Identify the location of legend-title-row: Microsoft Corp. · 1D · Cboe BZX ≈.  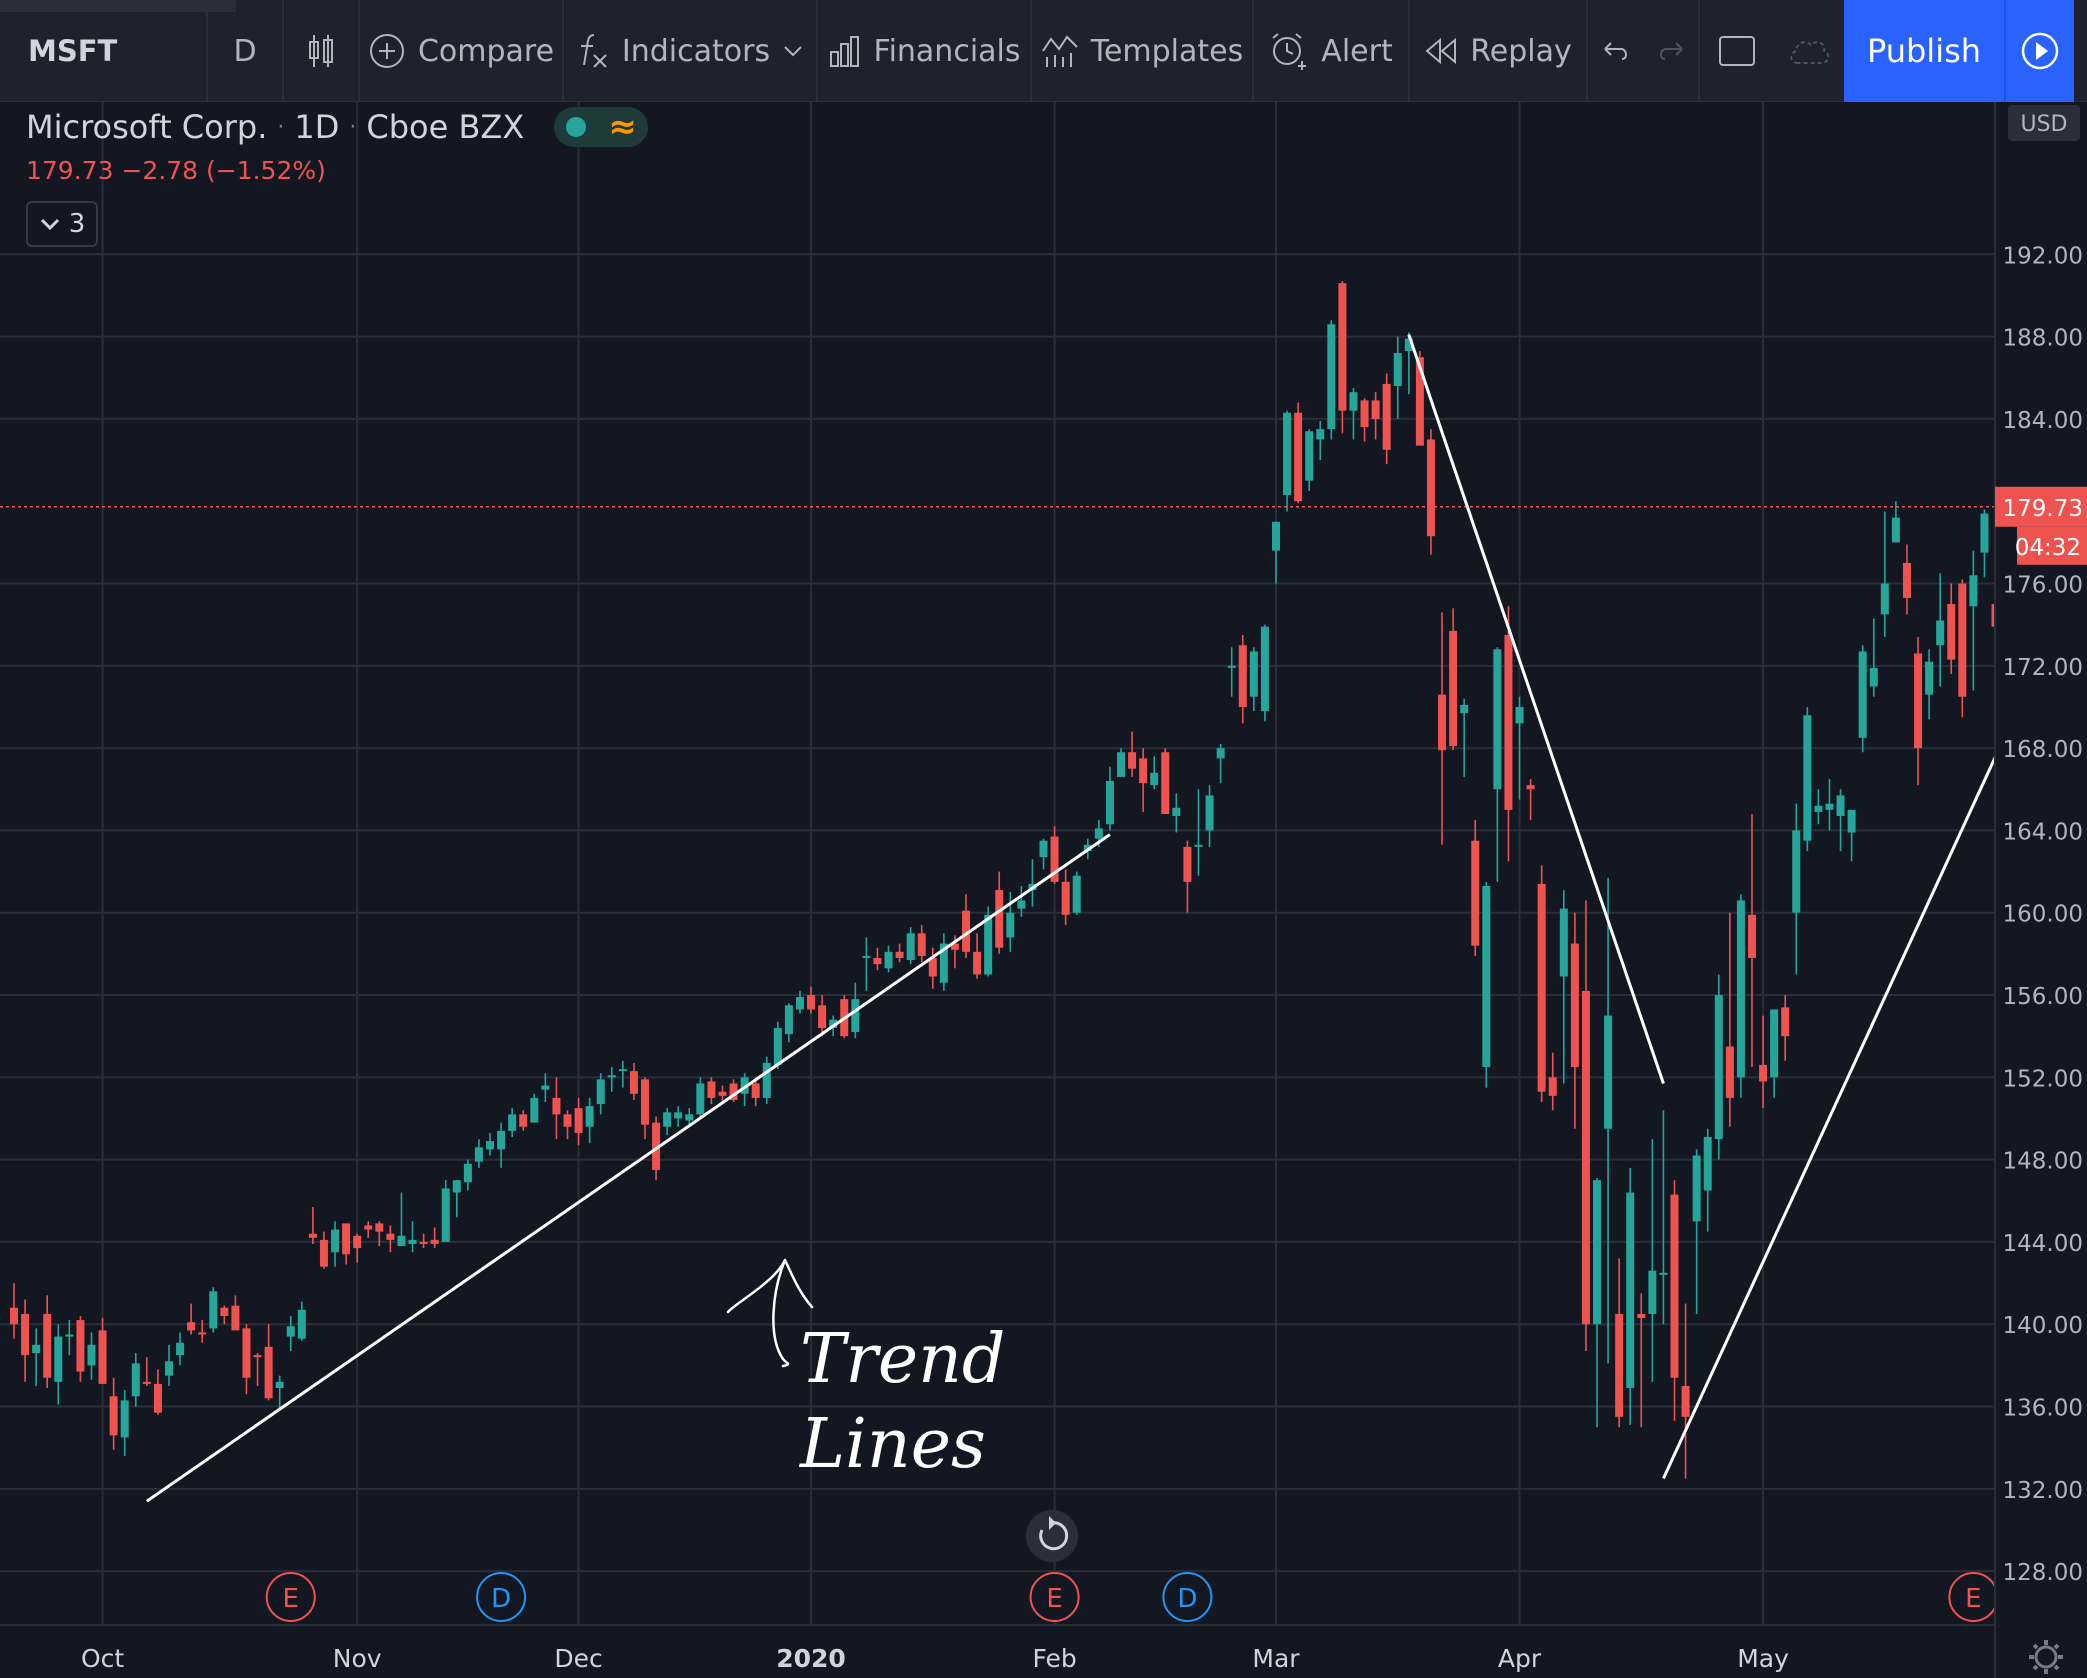
(337, 127).